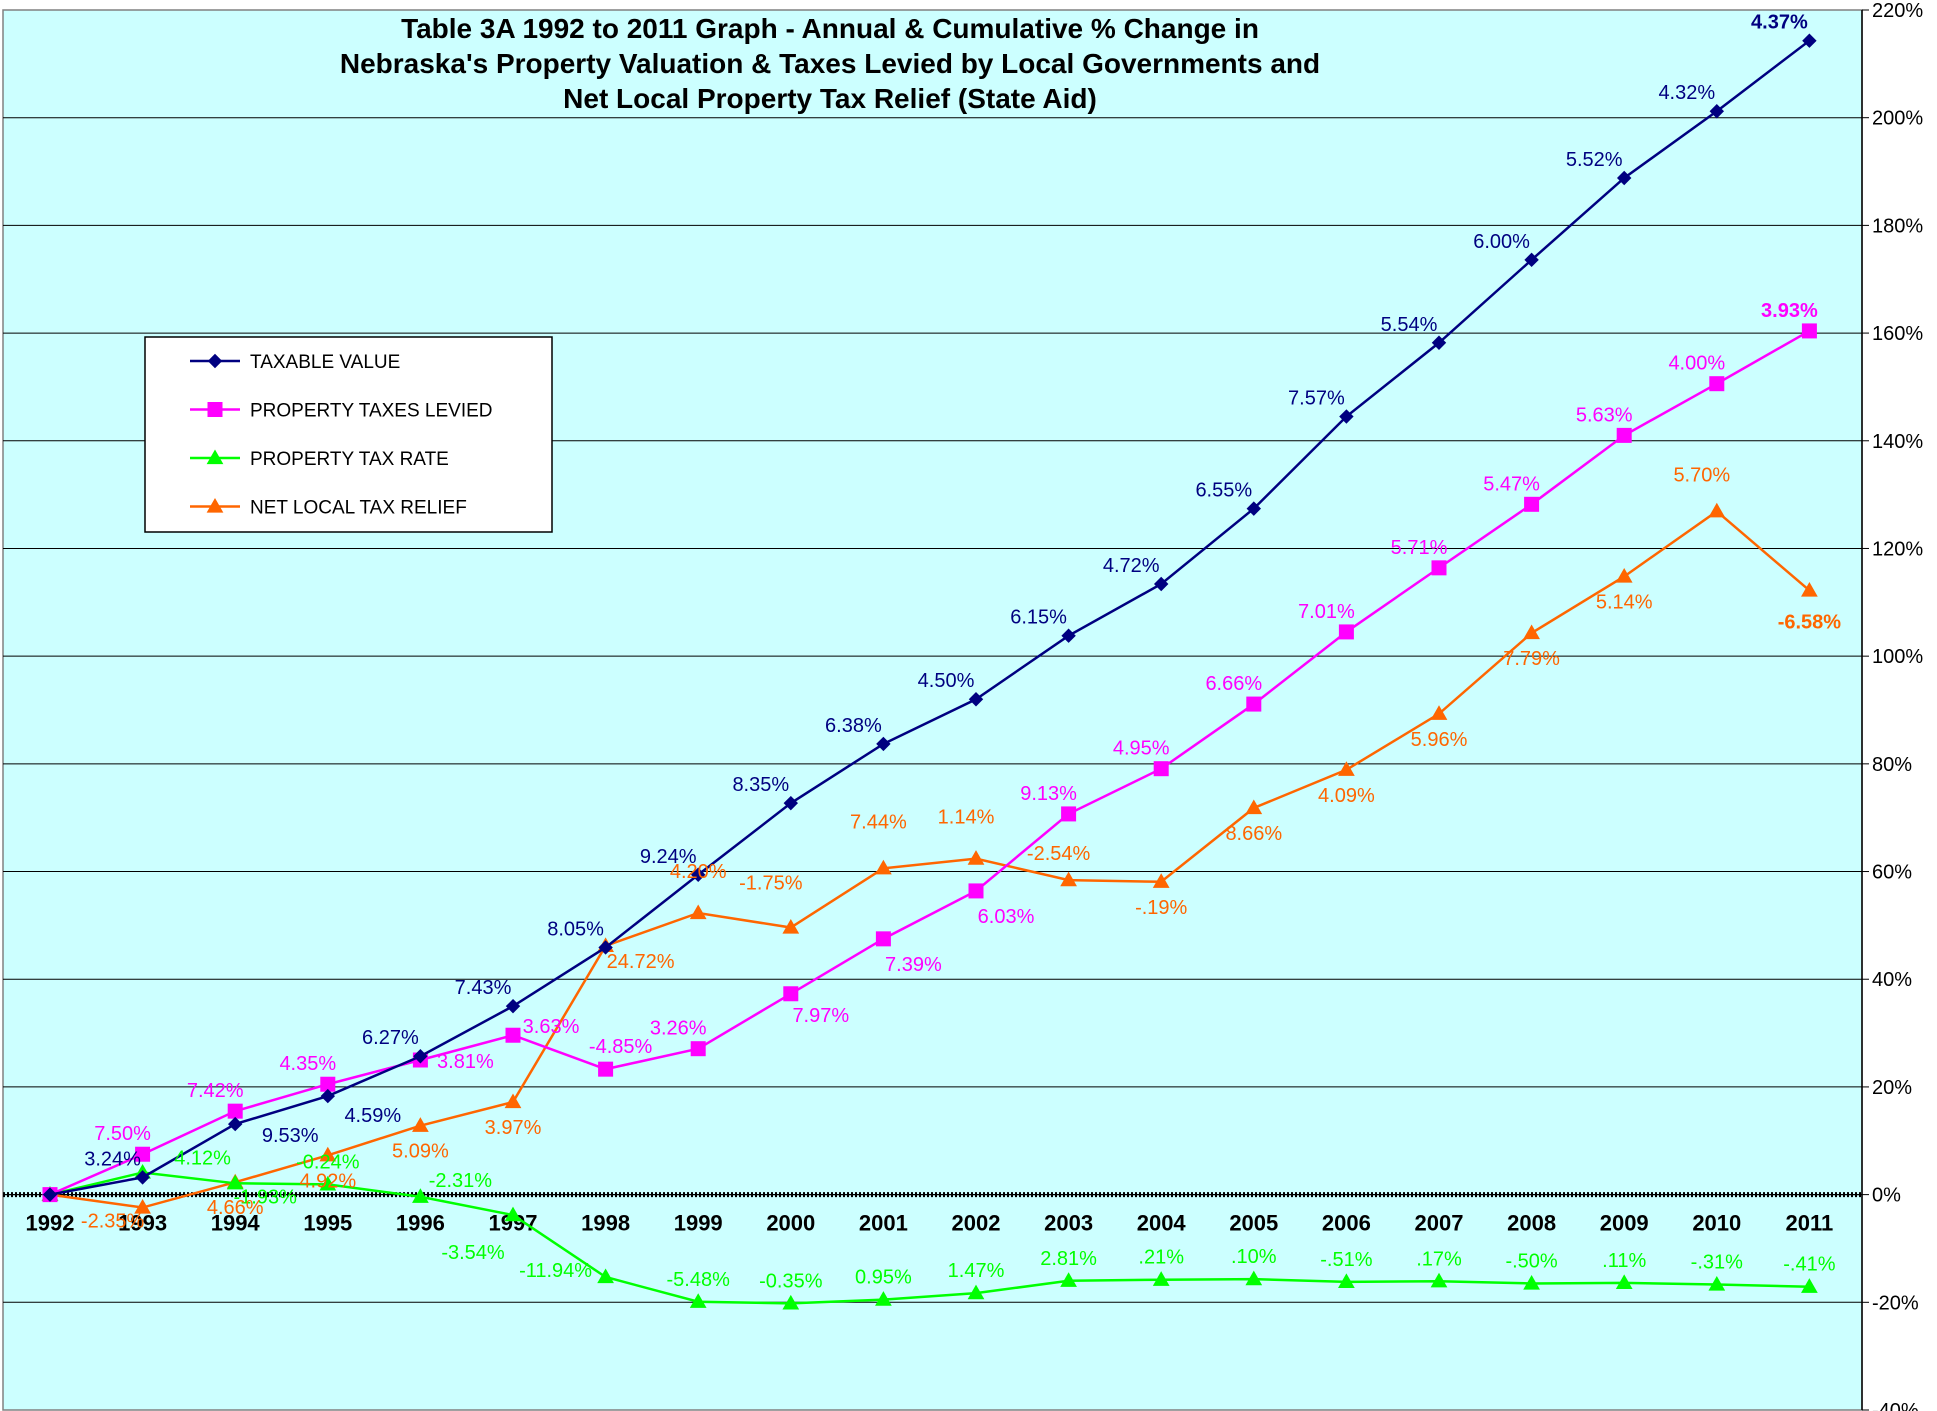 The height and width of the screenshot is (1411, 1937). What do you see at coordinates (1131, 566) in the screenshot?
I see `data-label: 4.72%` at bounding box center [1131, 566].